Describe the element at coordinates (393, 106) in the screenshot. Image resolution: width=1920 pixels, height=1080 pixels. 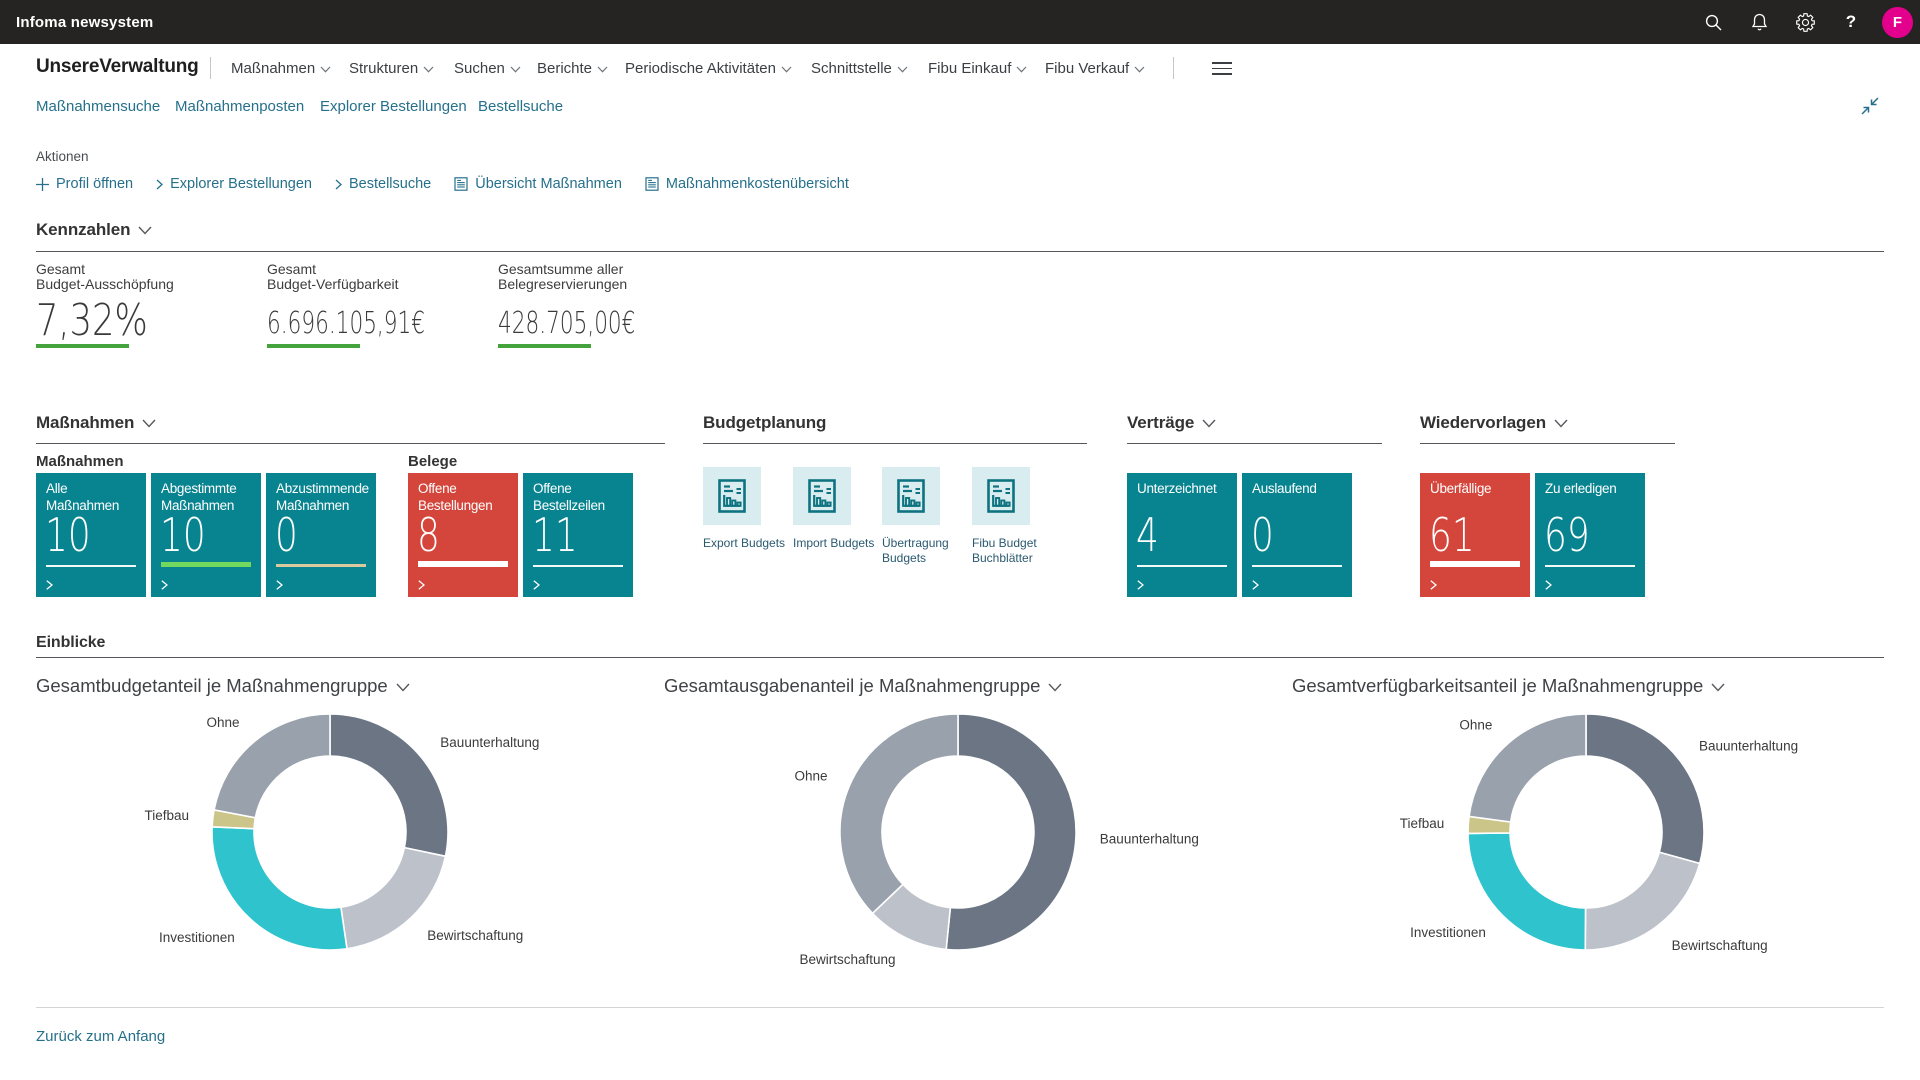
I see `quick-link-3: Explorer Bestellungen` at that location.